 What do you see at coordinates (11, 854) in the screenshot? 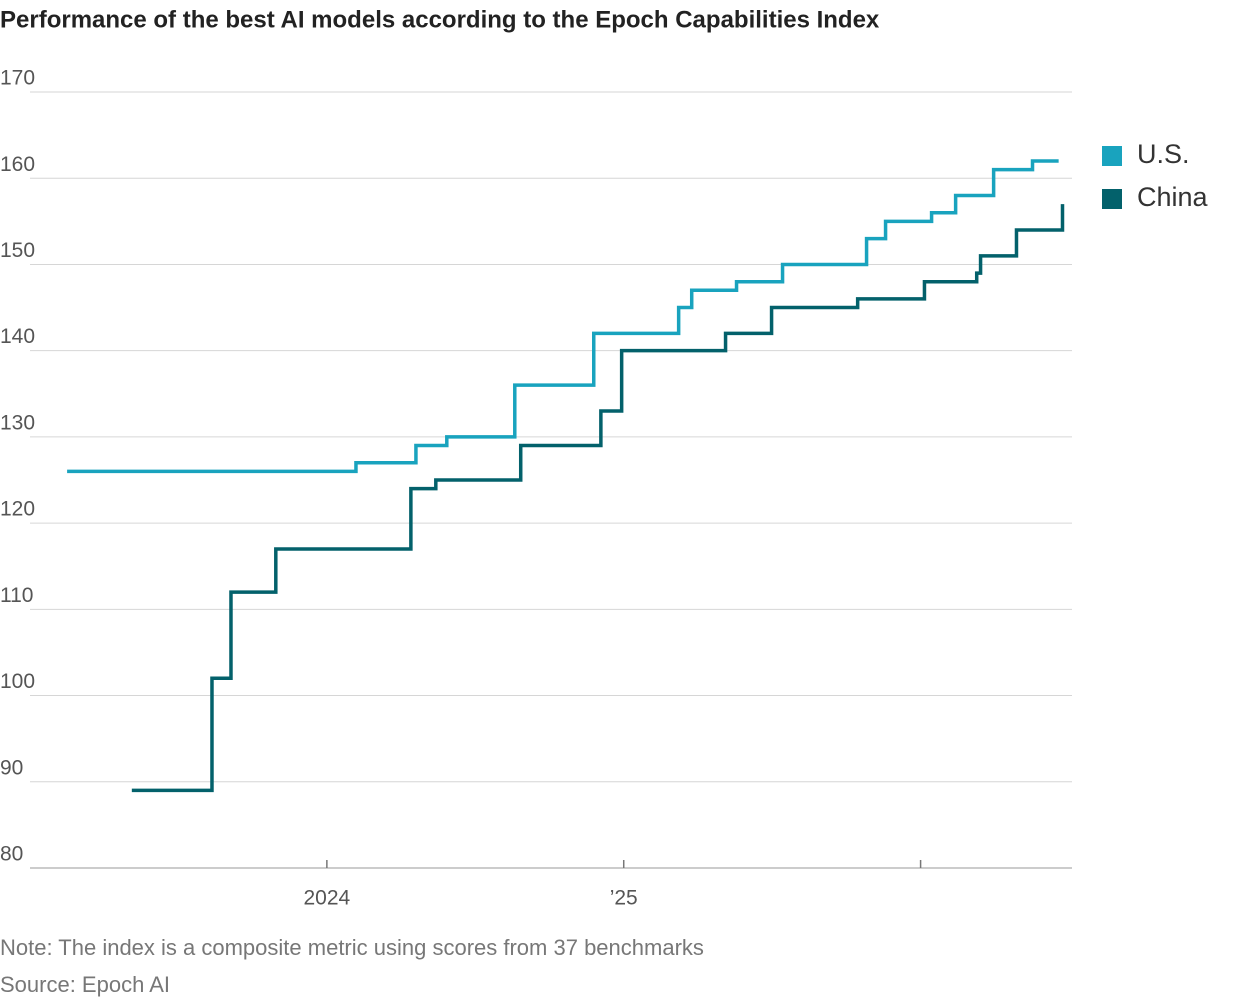
I see `y-tick-label: 80` at bounding box center [11, 854].